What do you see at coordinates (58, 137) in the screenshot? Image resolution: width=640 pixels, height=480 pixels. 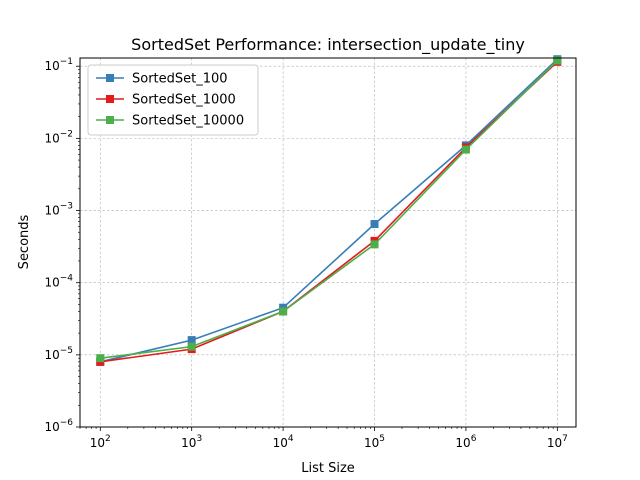 I see `y-tick-label: 10⁻²` at bounding box center [58, 137].